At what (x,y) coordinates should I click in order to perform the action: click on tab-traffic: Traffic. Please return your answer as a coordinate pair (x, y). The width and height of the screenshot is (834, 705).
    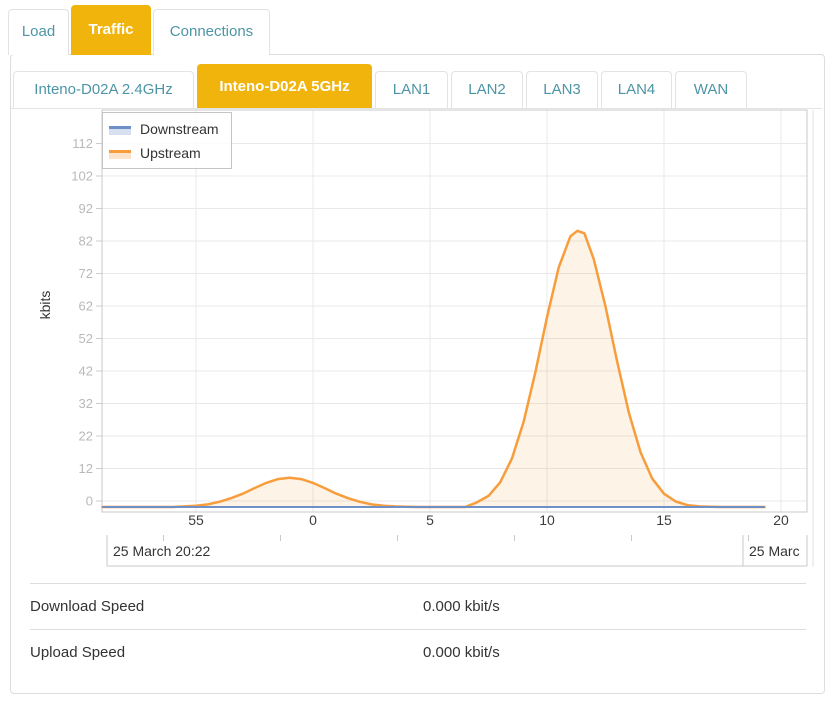
    Looking at the image, I should click on (111, 30).